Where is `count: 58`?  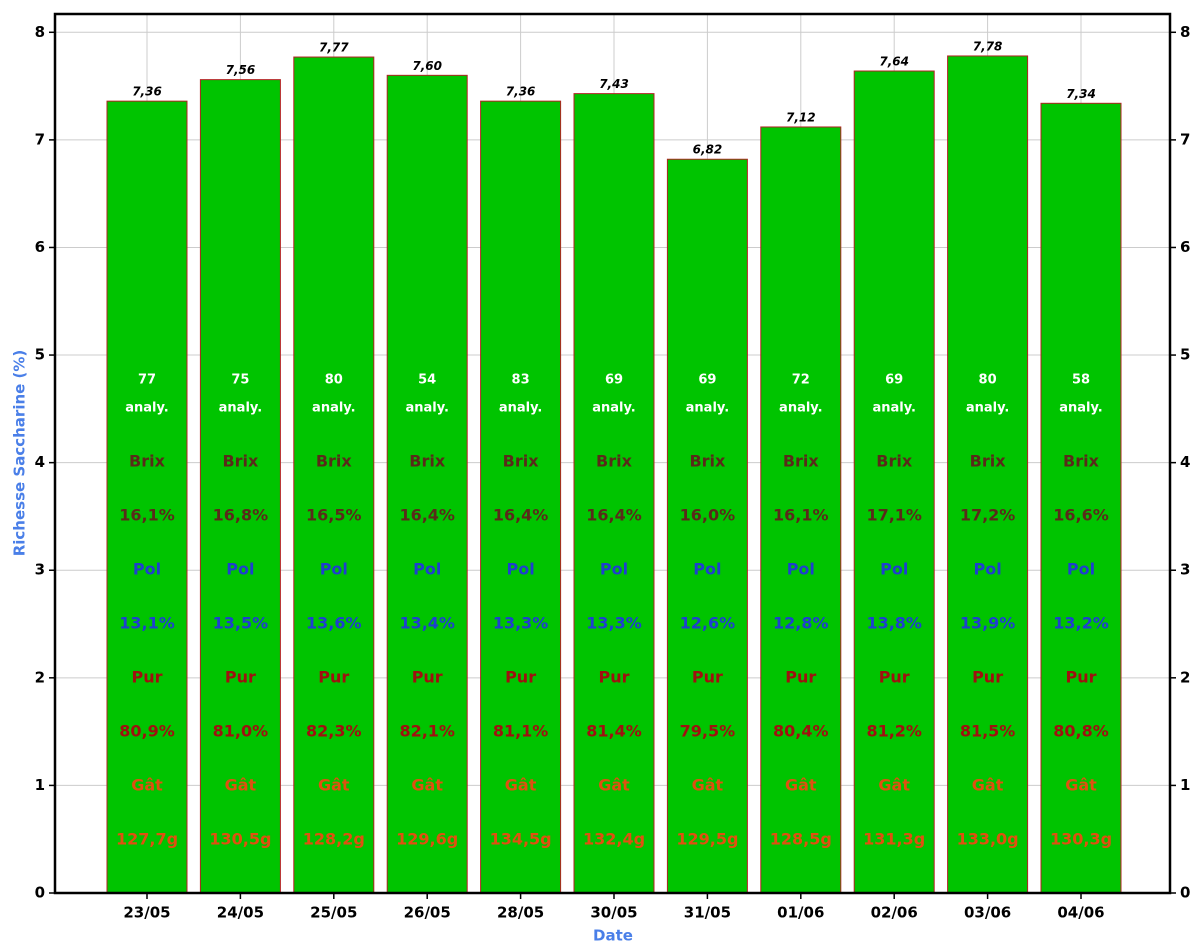
count: 58 is located at coordinates (1081, 380).